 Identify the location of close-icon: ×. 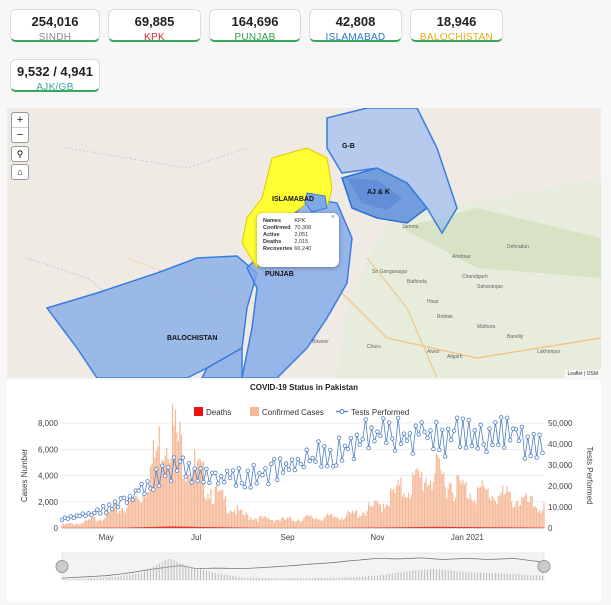
(332, 217).